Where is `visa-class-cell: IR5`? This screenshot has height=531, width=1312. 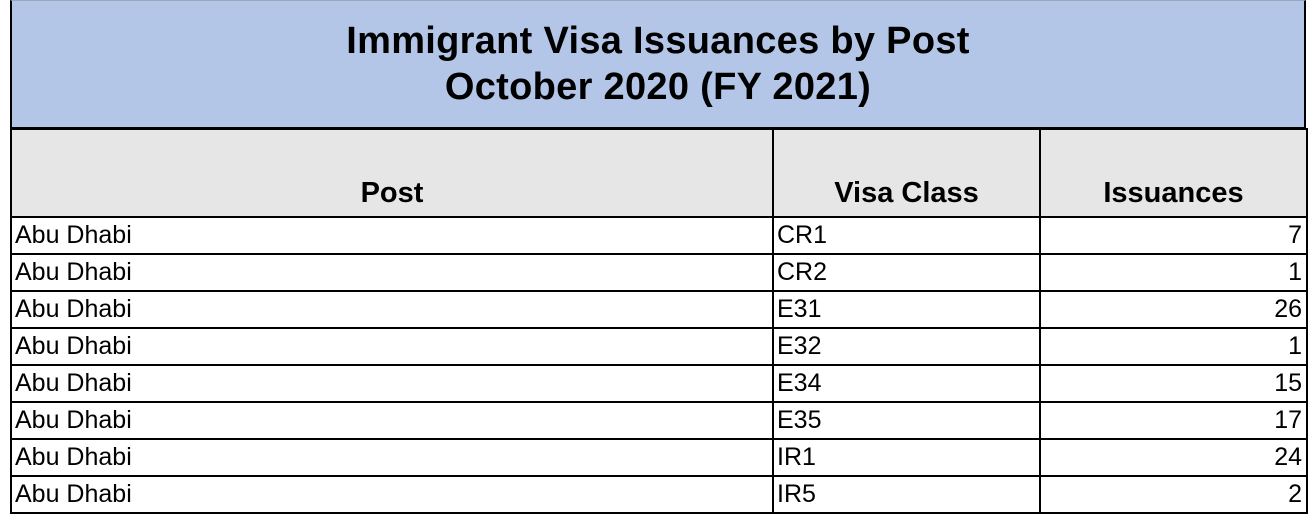
visa-class-cell: IR5 is located at coordinates (906, 494).